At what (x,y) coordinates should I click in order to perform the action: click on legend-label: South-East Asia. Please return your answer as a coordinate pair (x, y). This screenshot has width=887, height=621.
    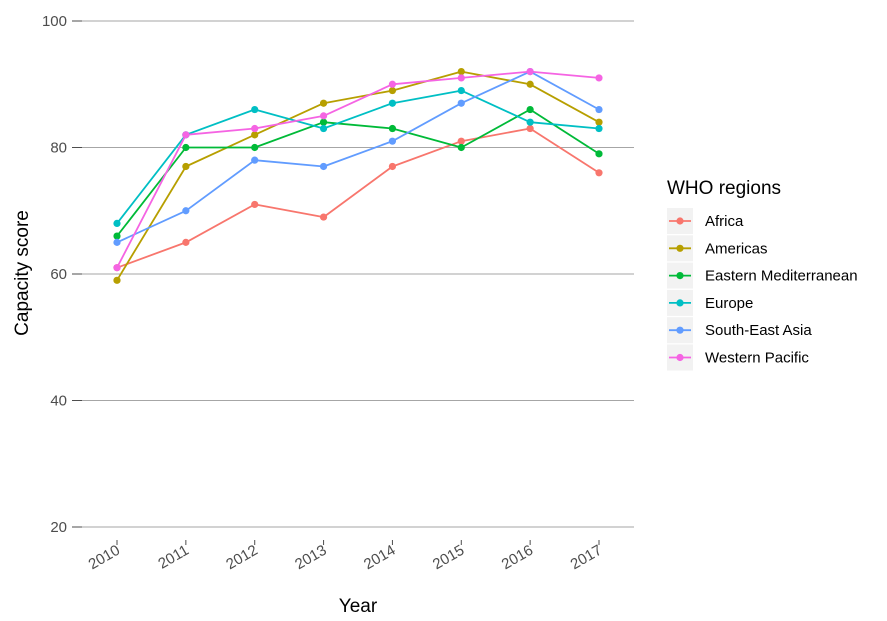
    Looking at the image, I should click on (758, 330).